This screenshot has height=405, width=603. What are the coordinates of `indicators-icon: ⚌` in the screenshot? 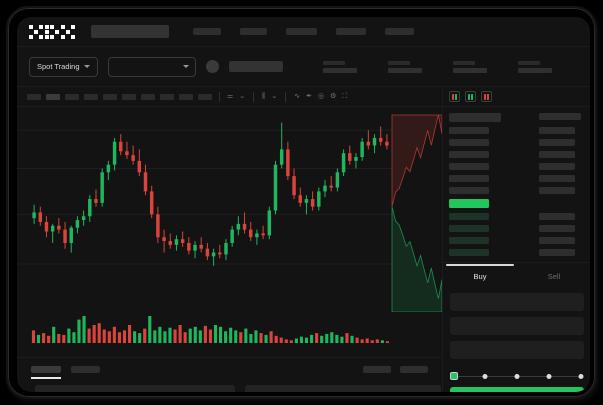 It's located at (230, 96).